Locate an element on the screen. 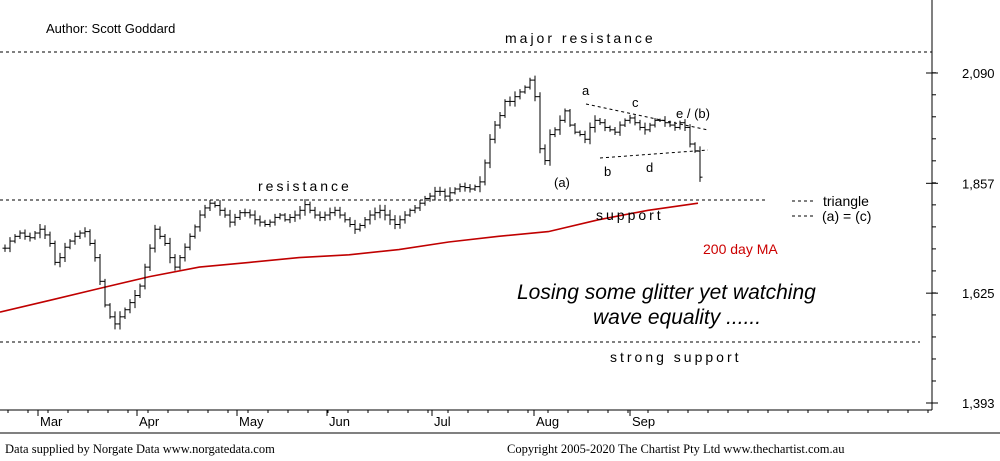  x-tick-label: Mar is located at coordinates (51, 421).